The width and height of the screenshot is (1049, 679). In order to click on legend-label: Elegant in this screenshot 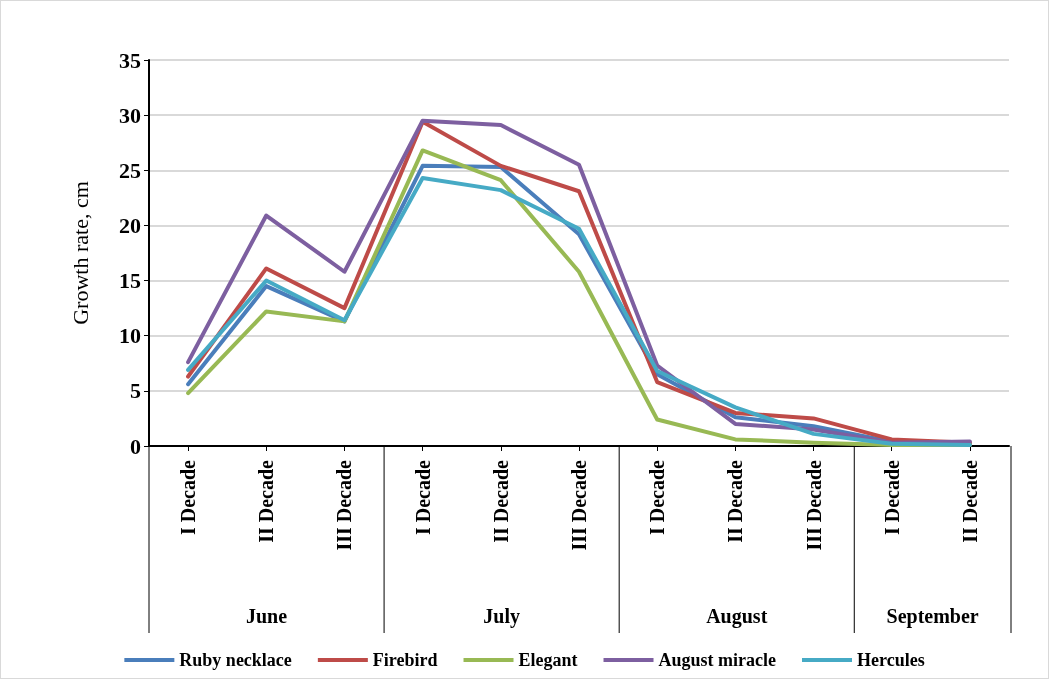, I will do `click(548, 660)`.